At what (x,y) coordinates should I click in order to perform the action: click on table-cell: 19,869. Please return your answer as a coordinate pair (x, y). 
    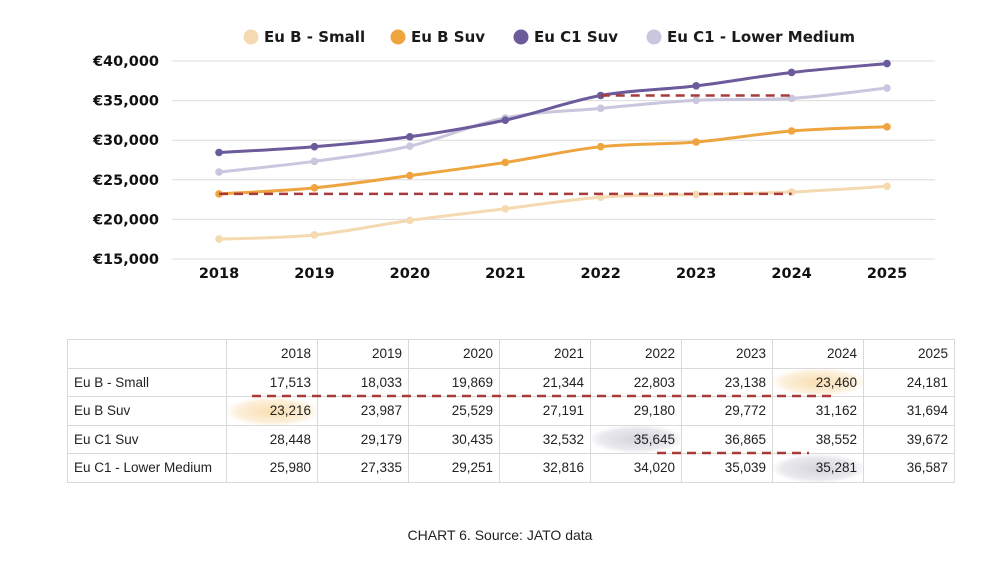
    Looking at the image, I should click on (454, 382).